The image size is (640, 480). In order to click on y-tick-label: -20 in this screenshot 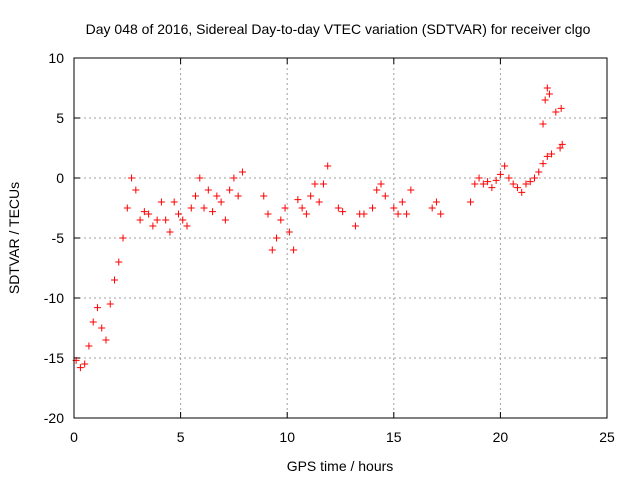, I will do `click(54, 418)`.